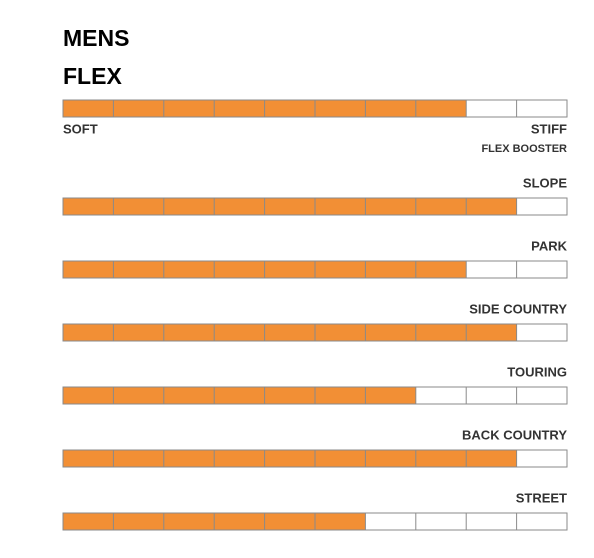 This screenshot has height=558, width=594. What do you see at coordinates (96, 38) in the screenshot?
I see `title: MENS` at bounding box center [96, 38].